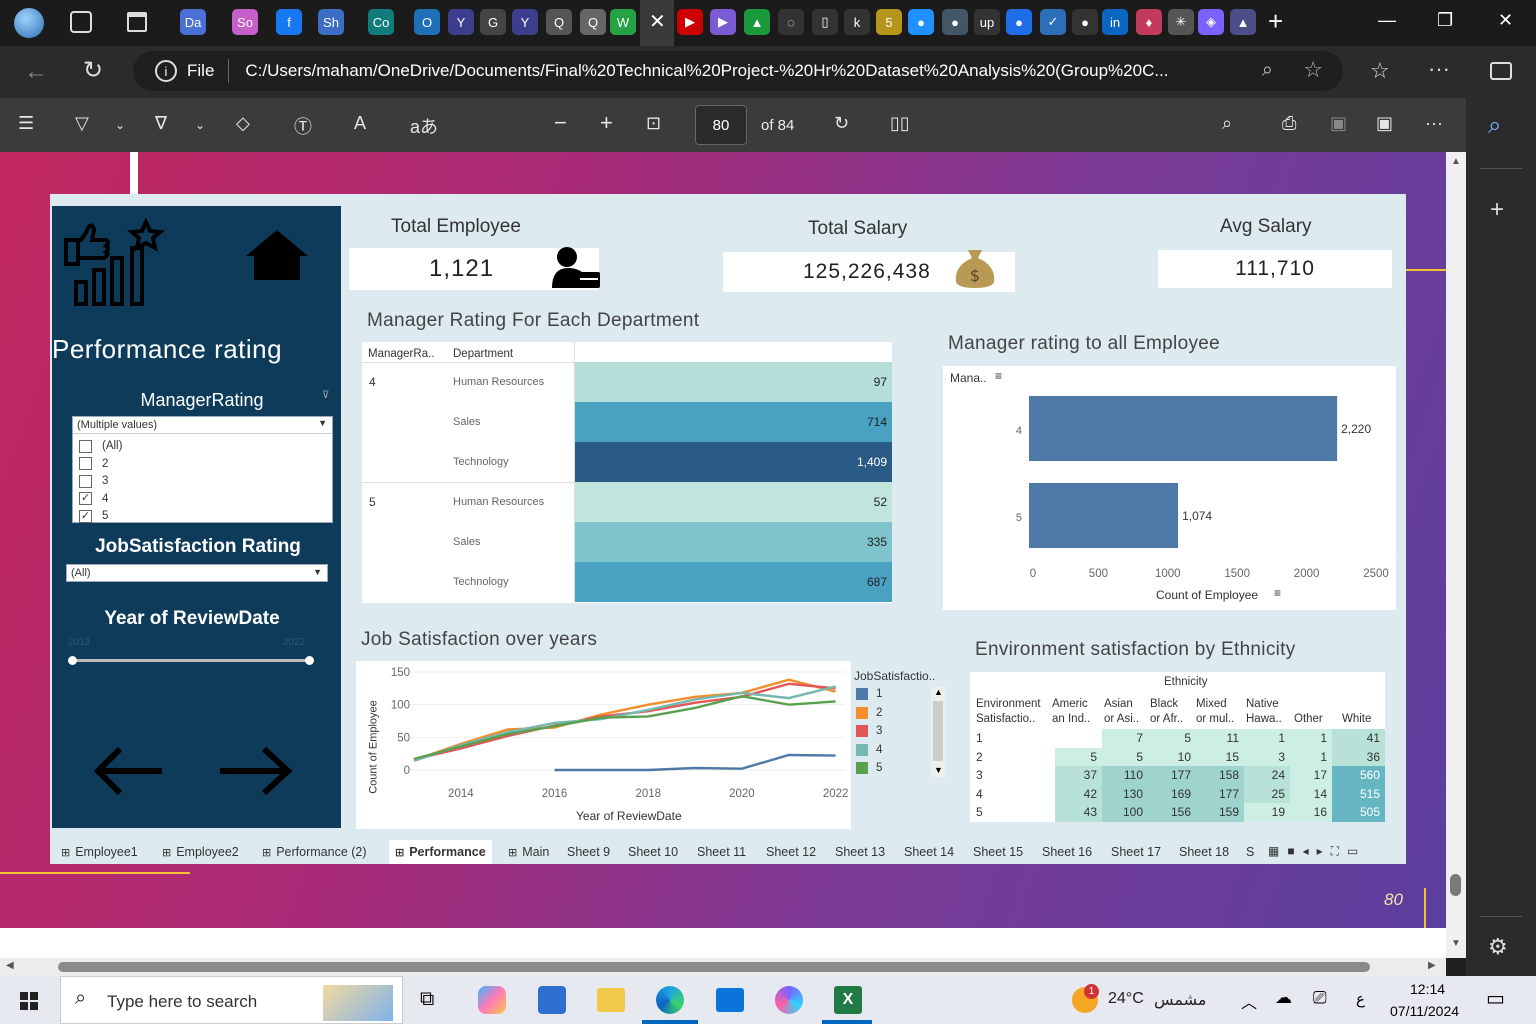 This screenshot has height=1024, width=1536. What do you see at coordinates (93, 481) in the screenshot?
I see `manager-option-2: 3` at bounding box center [93, 481].